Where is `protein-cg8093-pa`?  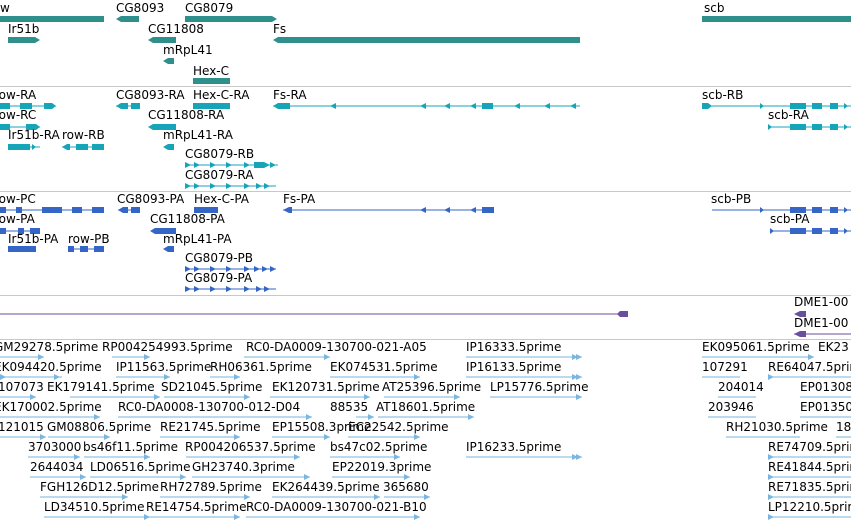 protein-cg8093-pa is located at coordinates (129, 210).